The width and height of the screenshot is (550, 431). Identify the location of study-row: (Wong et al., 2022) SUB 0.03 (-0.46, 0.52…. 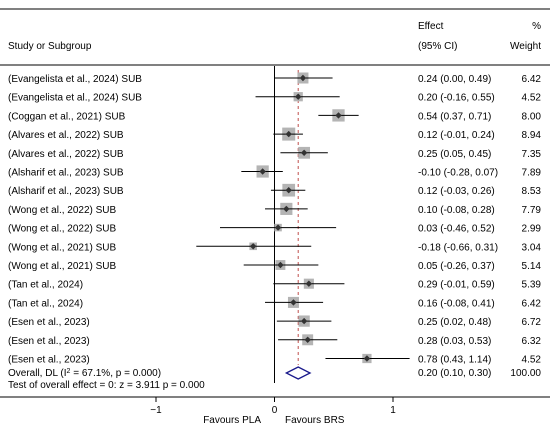
(274, 229).